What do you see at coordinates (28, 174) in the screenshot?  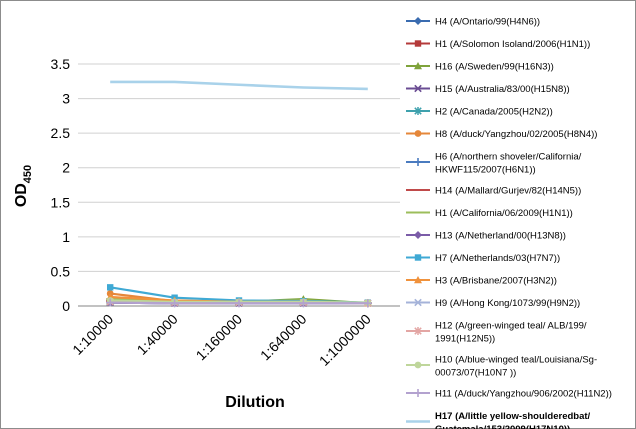 I see `y-axis-title-subscript: 450` at bounding box center [28, 174].